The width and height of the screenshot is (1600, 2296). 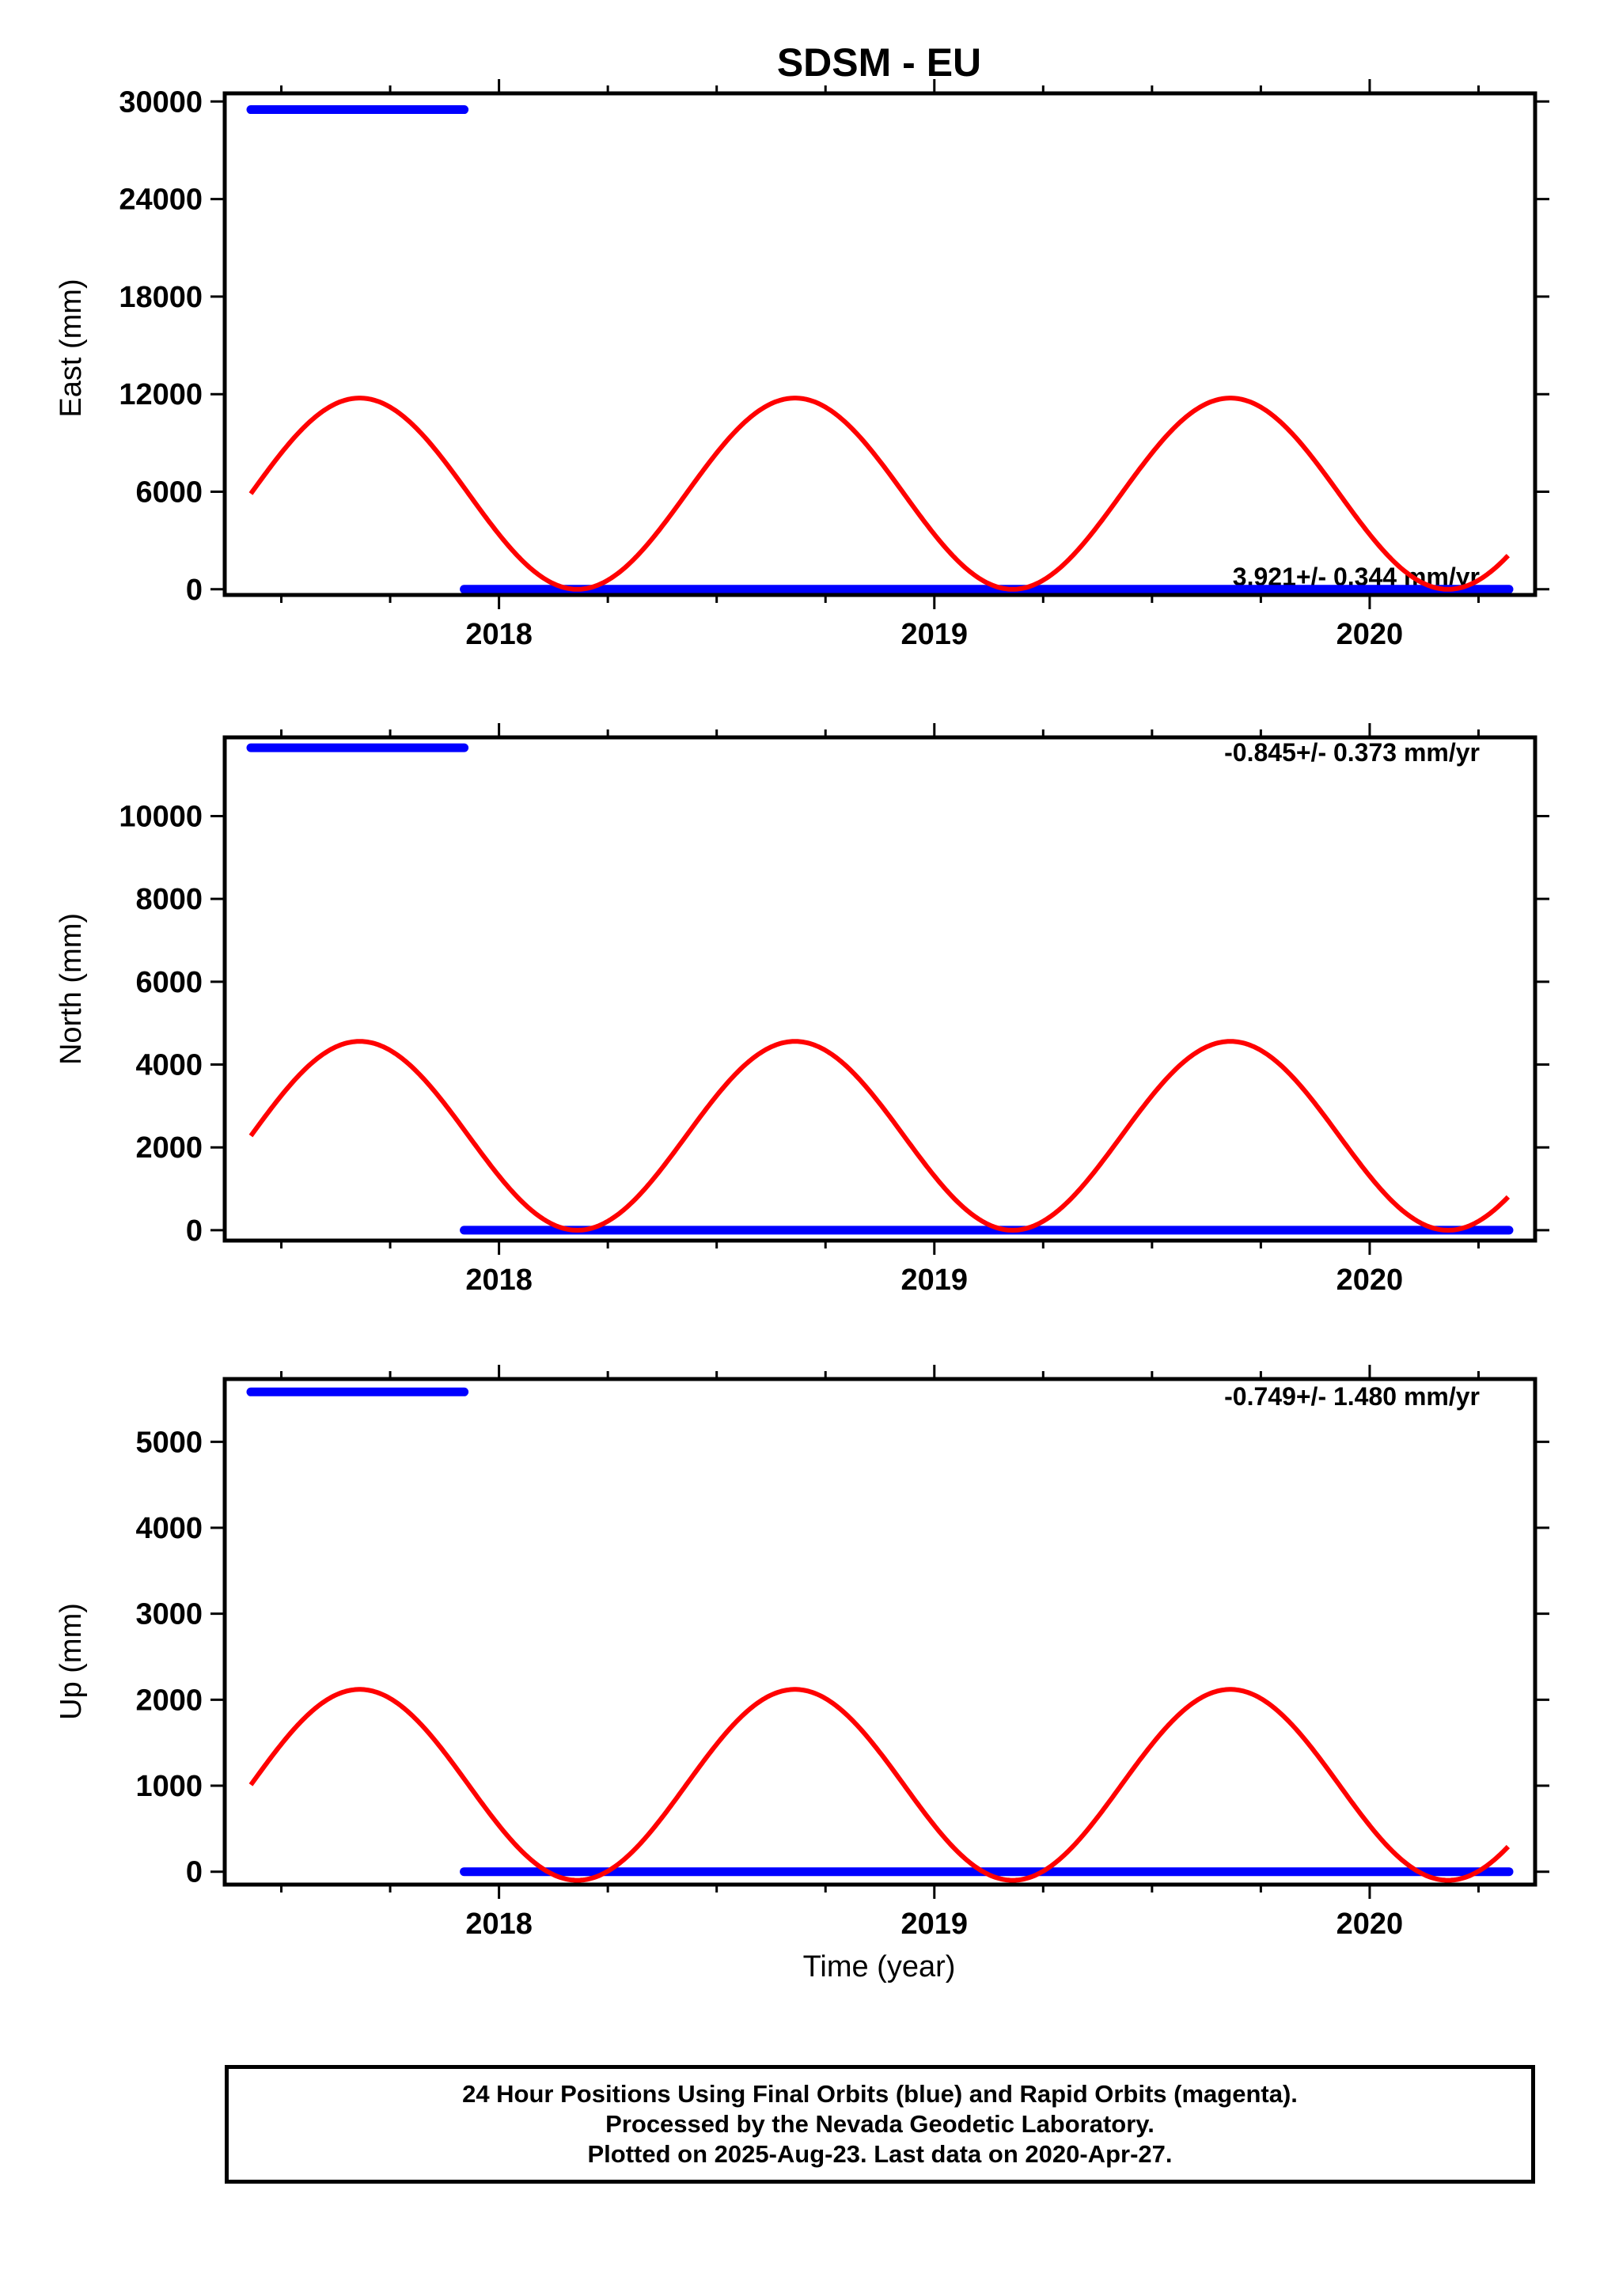 I want to click on north-y-tick-label: 0, so click(x=194, y=1231).